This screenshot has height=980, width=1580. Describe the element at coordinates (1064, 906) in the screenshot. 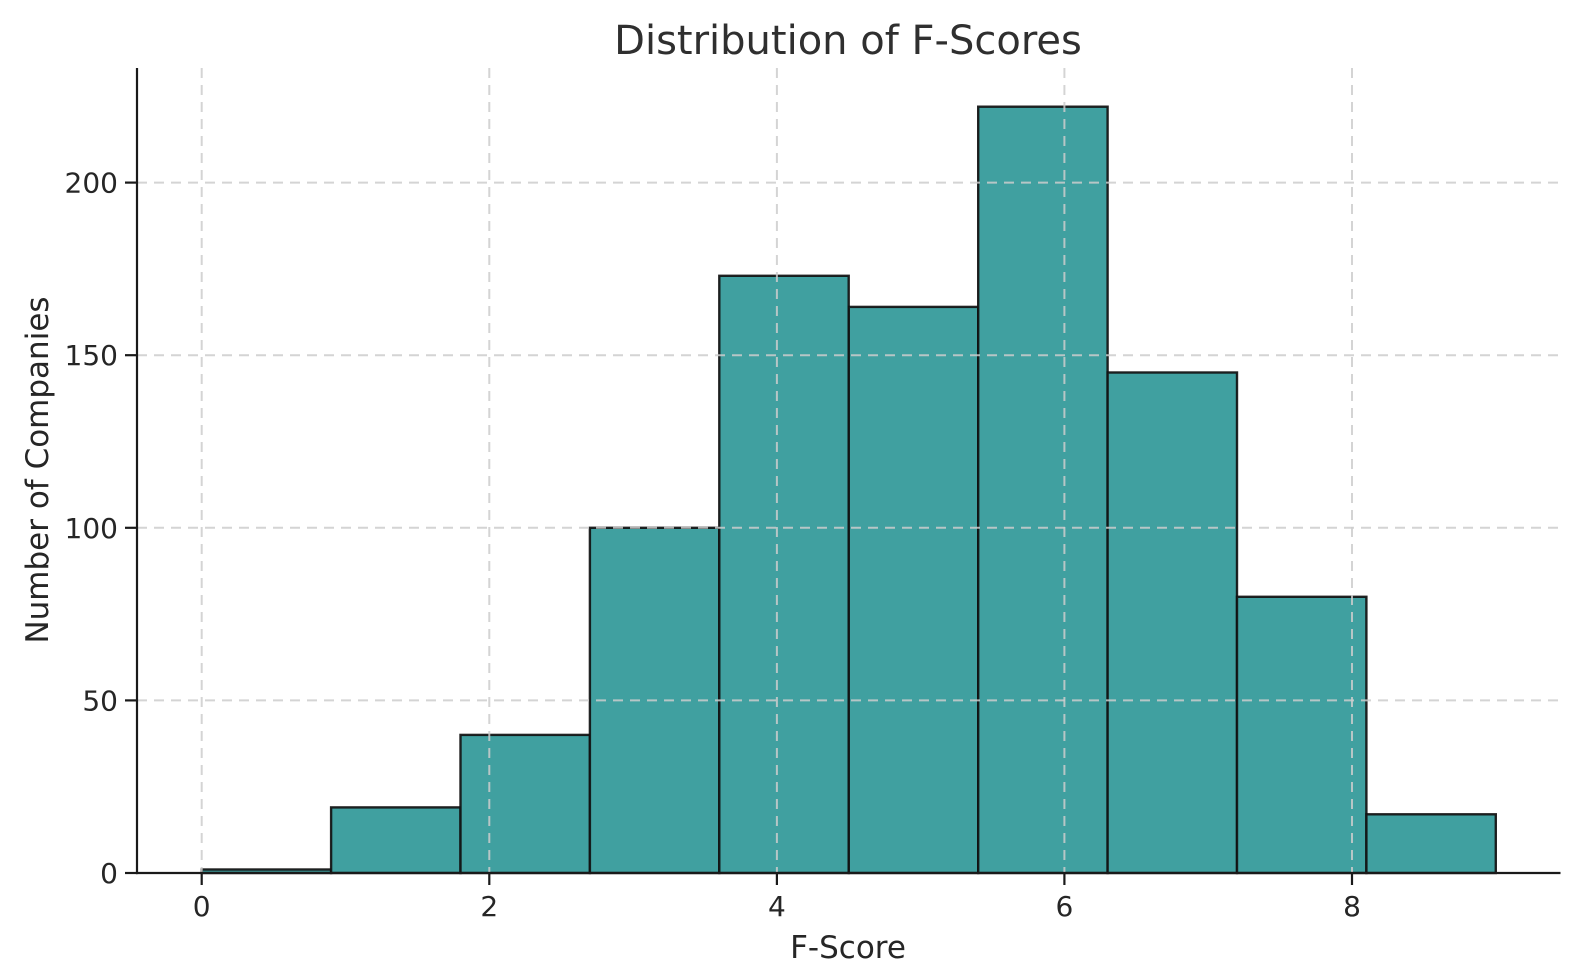

I see `x-tick-label: 6` at that location.